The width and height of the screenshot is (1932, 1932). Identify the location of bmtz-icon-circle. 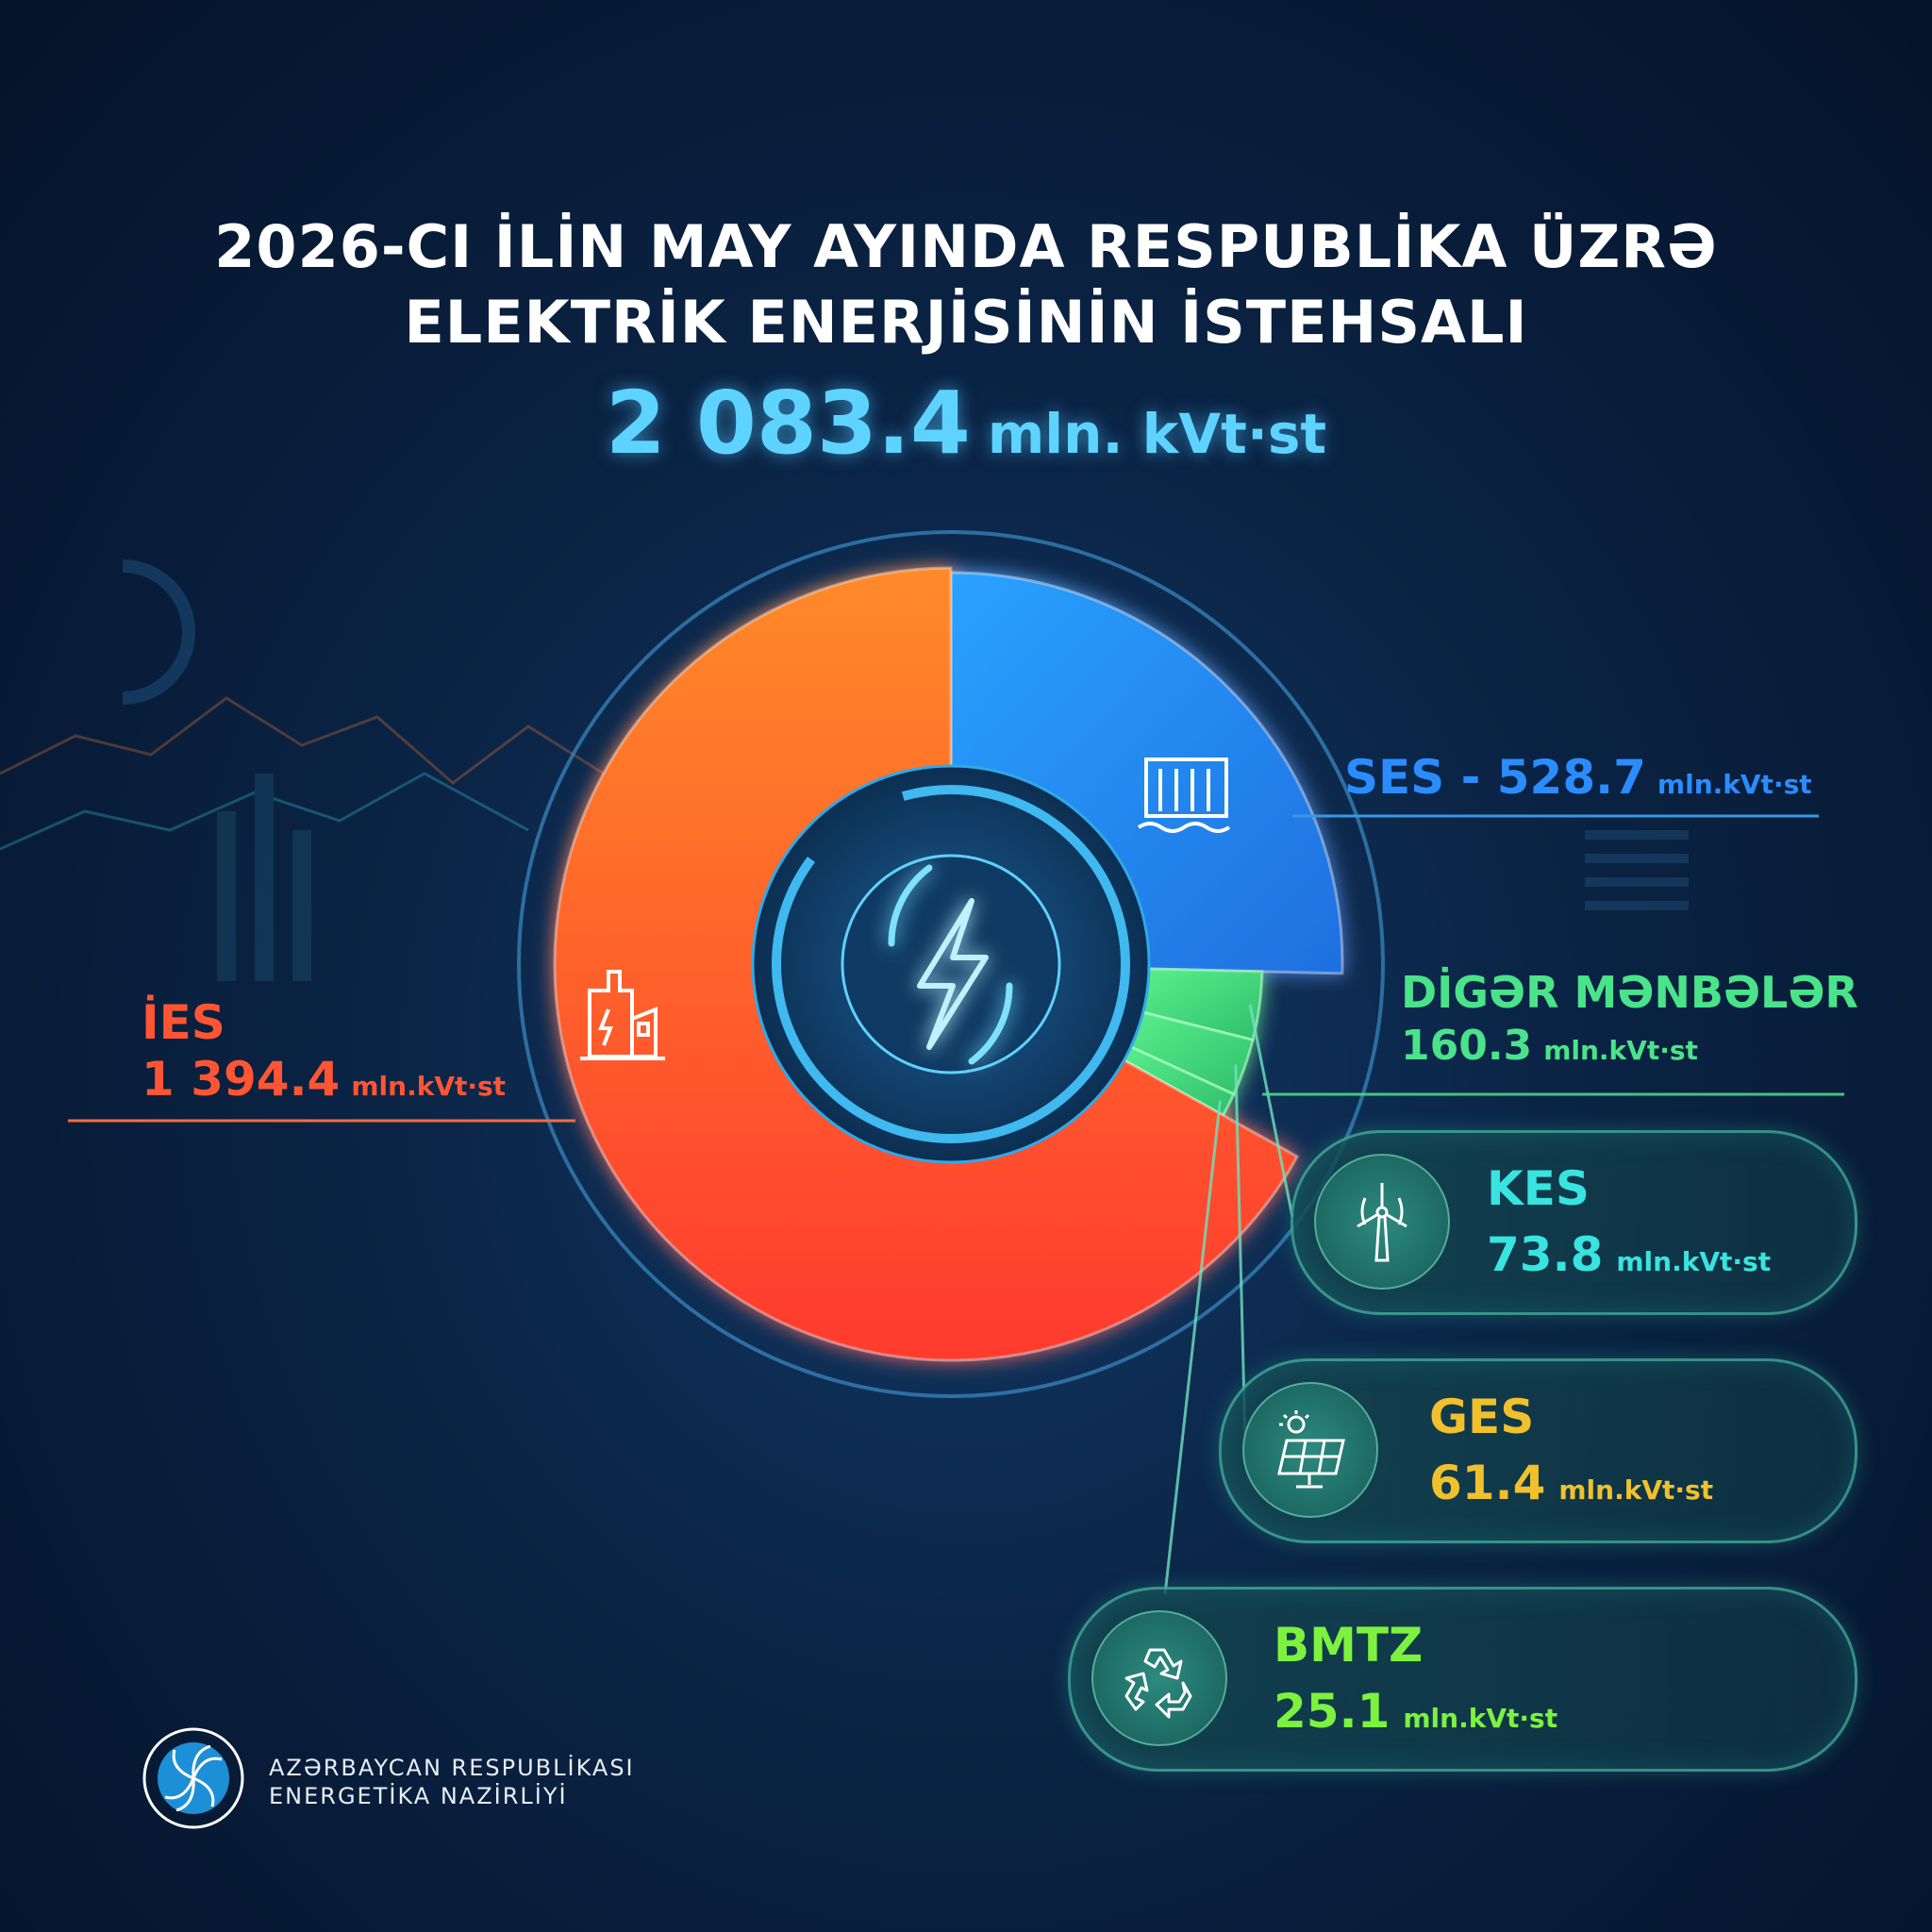
(1159, 1678).